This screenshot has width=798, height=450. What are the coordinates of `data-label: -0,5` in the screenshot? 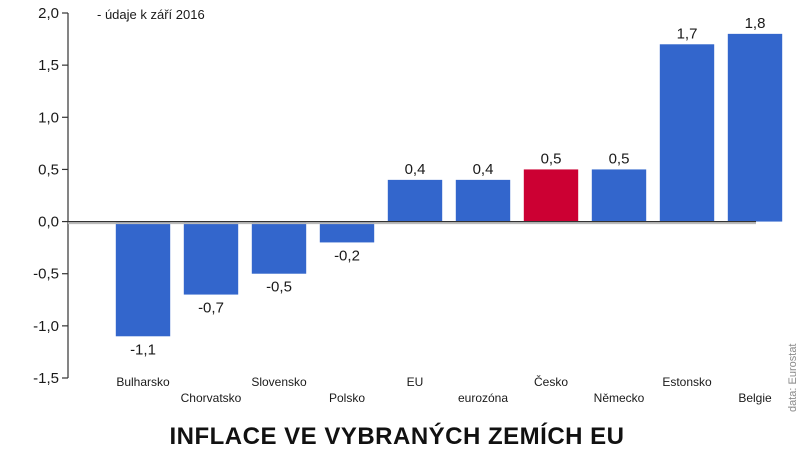 It's located at (279, 287).